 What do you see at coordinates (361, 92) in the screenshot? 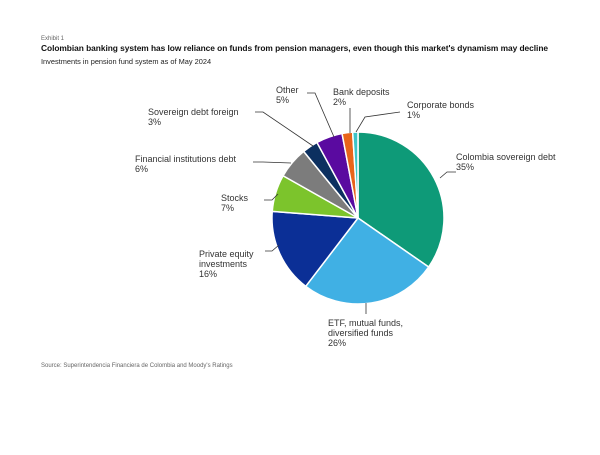
I see `label-text: Bank deposits` at bounding box center [361, 92].